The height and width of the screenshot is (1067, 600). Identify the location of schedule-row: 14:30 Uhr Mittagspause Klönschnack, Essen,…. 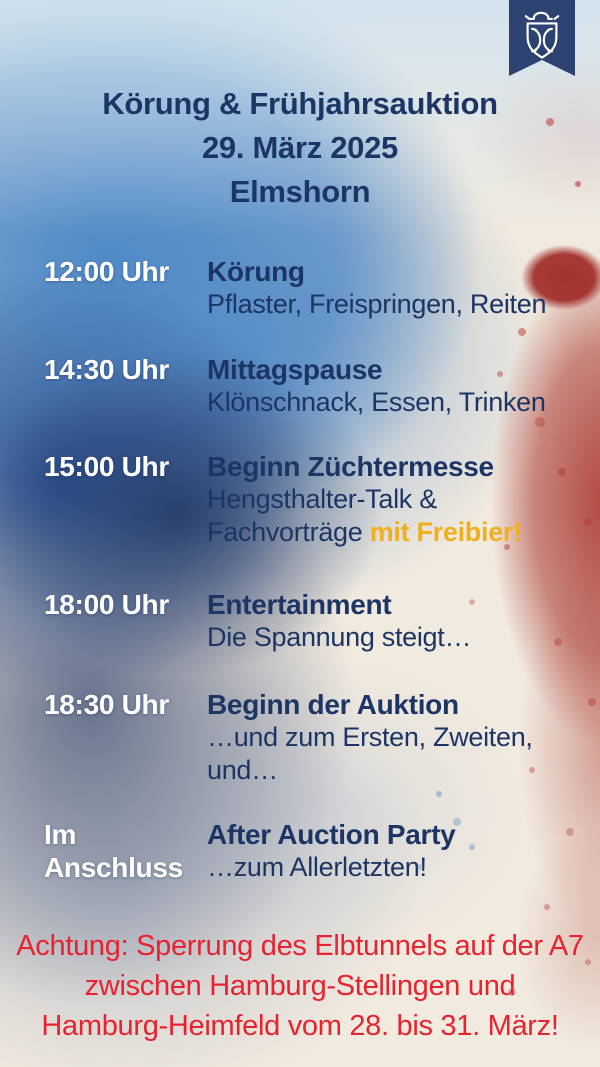
(312, 386).